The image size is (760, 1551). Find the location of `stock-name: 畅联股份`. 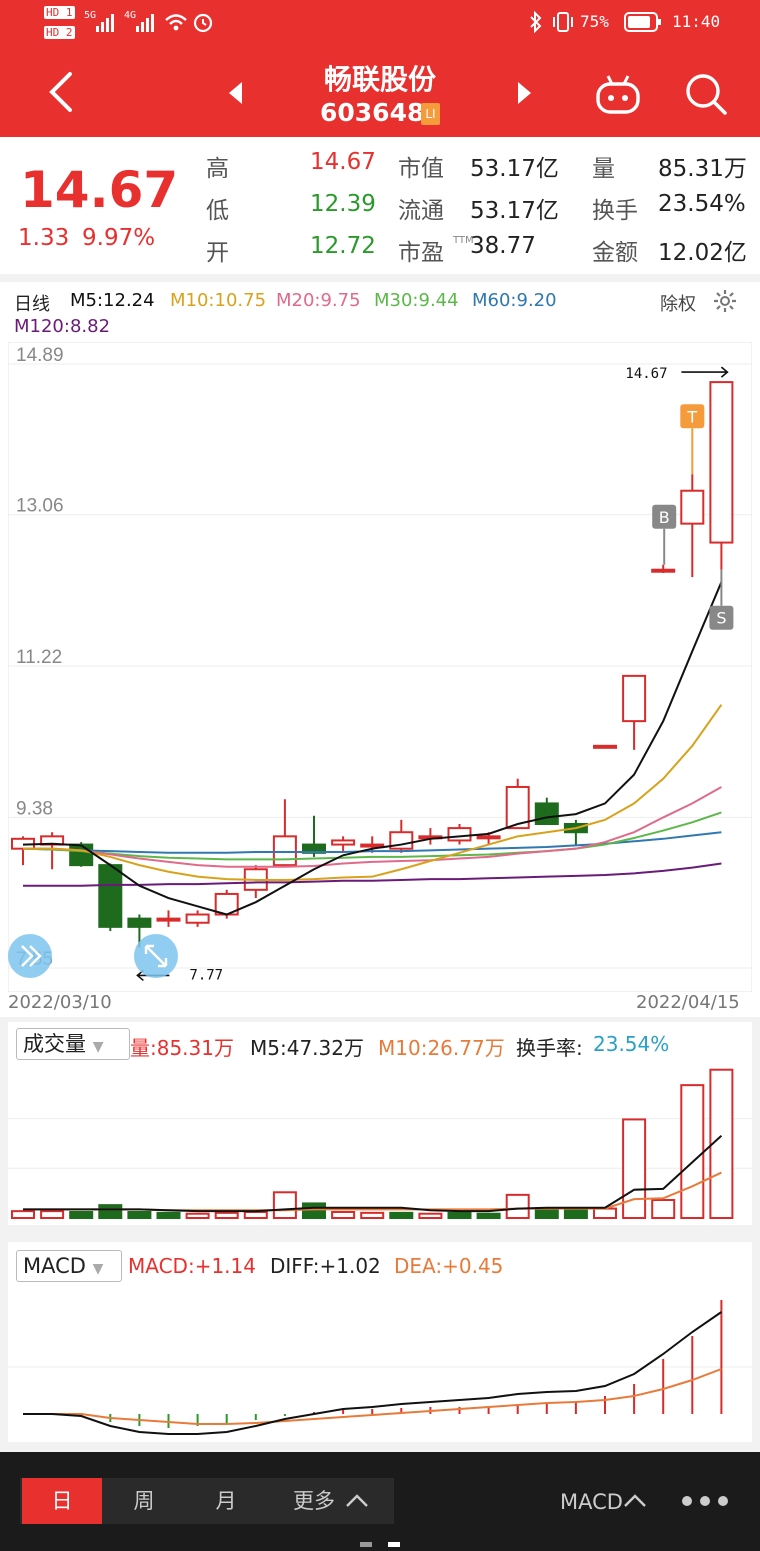

stock-name: 畅联股份 is located at coordinates (379, 79).